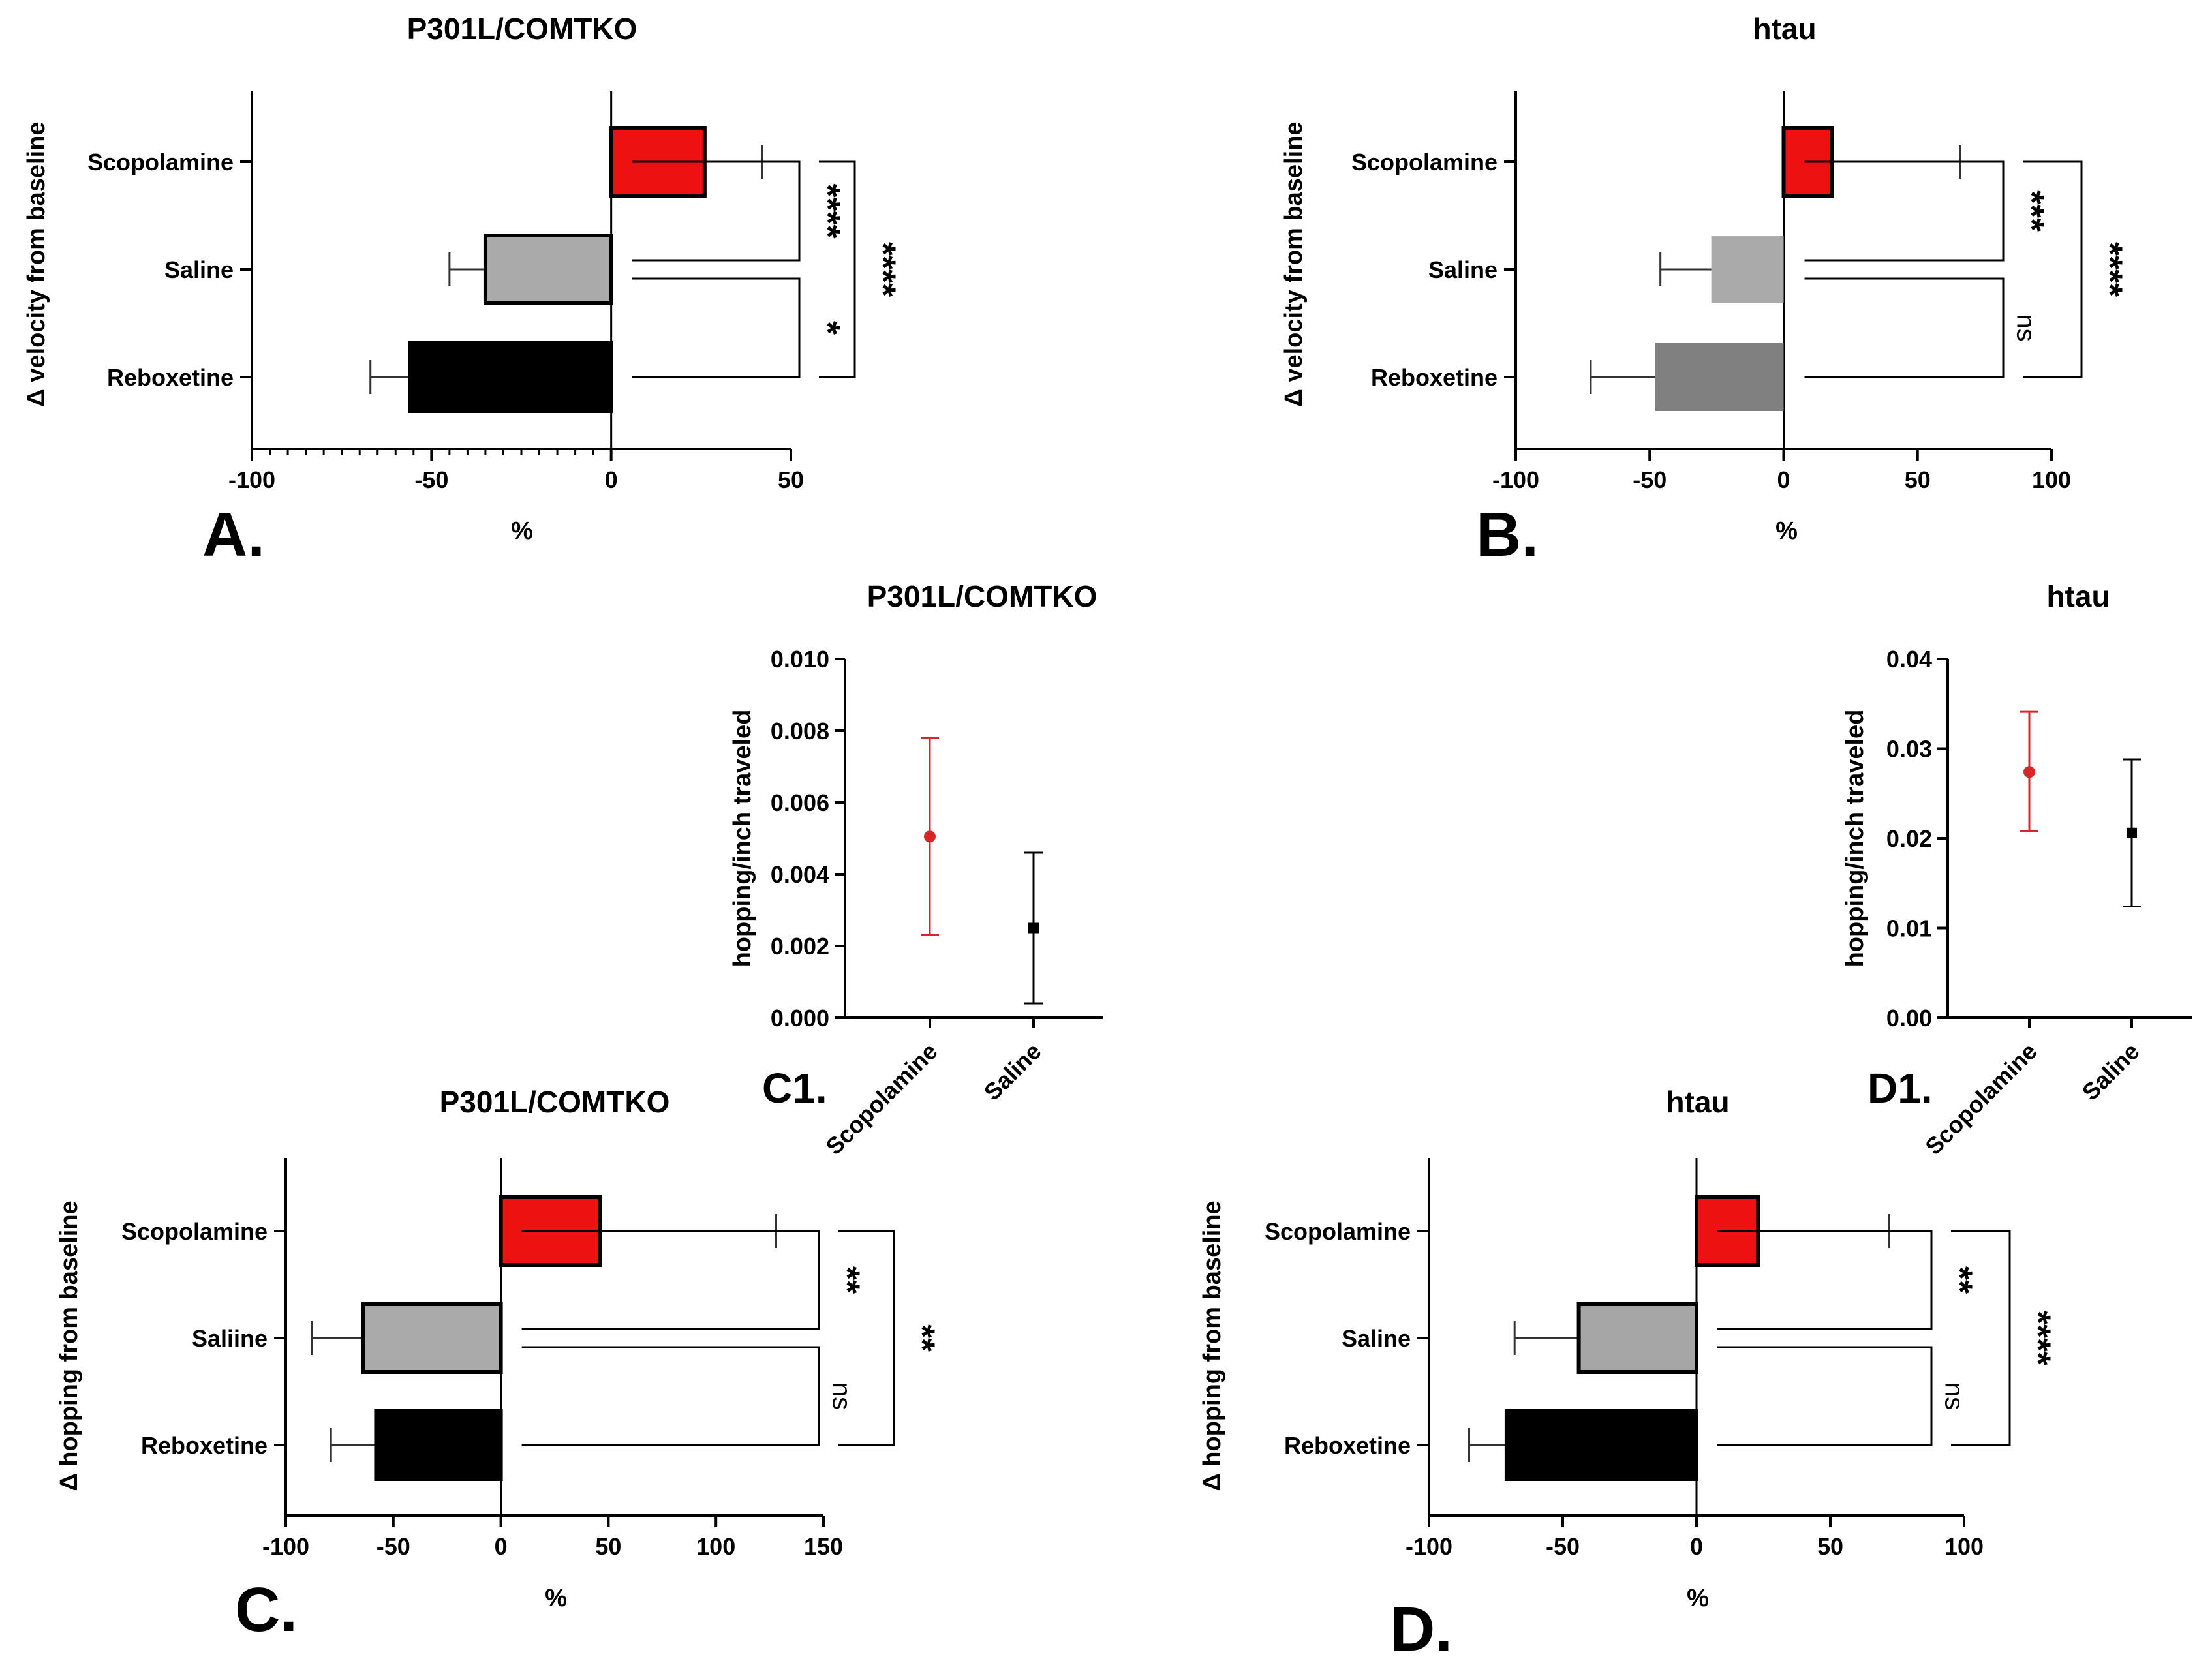 The height and width of the screenshot is (1676, 2212). What do you see at coordinates (266, 1610) in the screenshot?
I see `panel-letter: C.` at bounding box center [266, 1610].